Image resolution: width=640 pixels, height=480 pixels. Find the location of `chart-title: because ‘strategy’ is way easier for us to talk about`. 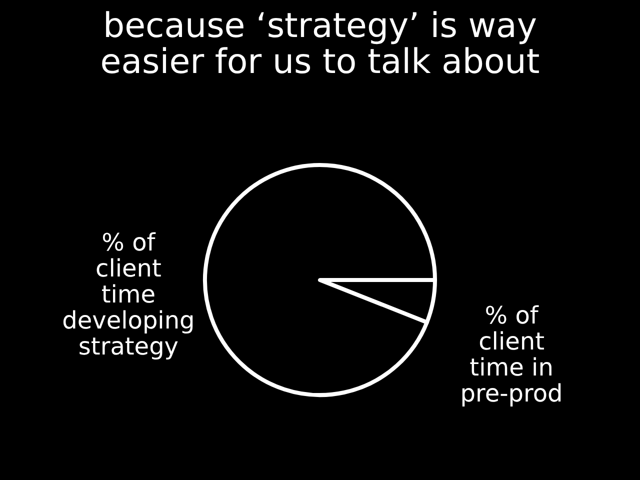

chart-title: because ‘strategy’ is way easier for us to talk about is located at coordinates (320, 44).